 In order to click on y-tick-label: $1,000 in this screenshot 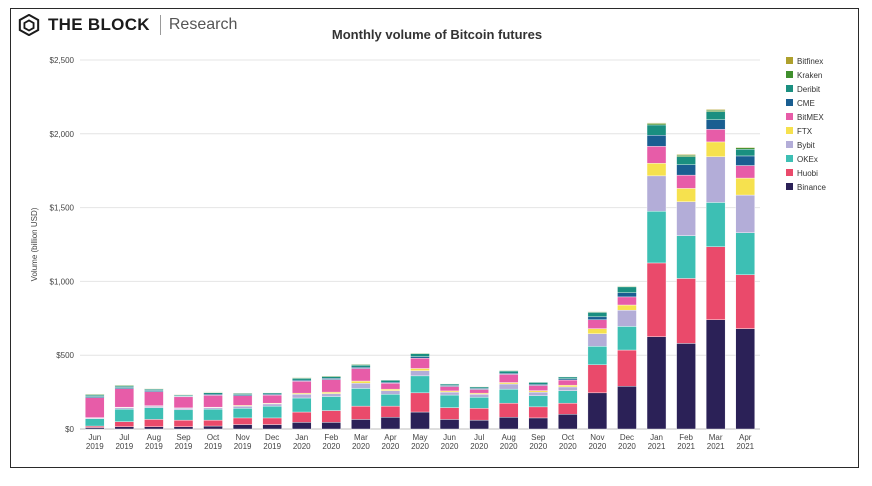, I will do `click(62, 281)`.